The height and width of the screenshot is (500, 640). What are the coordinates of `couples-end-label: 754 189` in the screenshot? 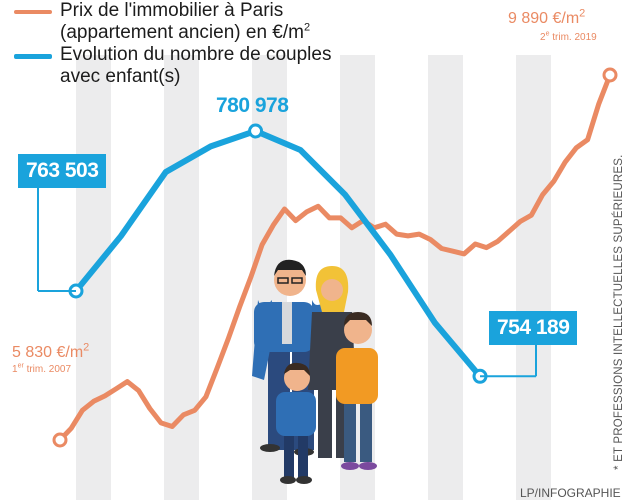 It's located at (533, 328).